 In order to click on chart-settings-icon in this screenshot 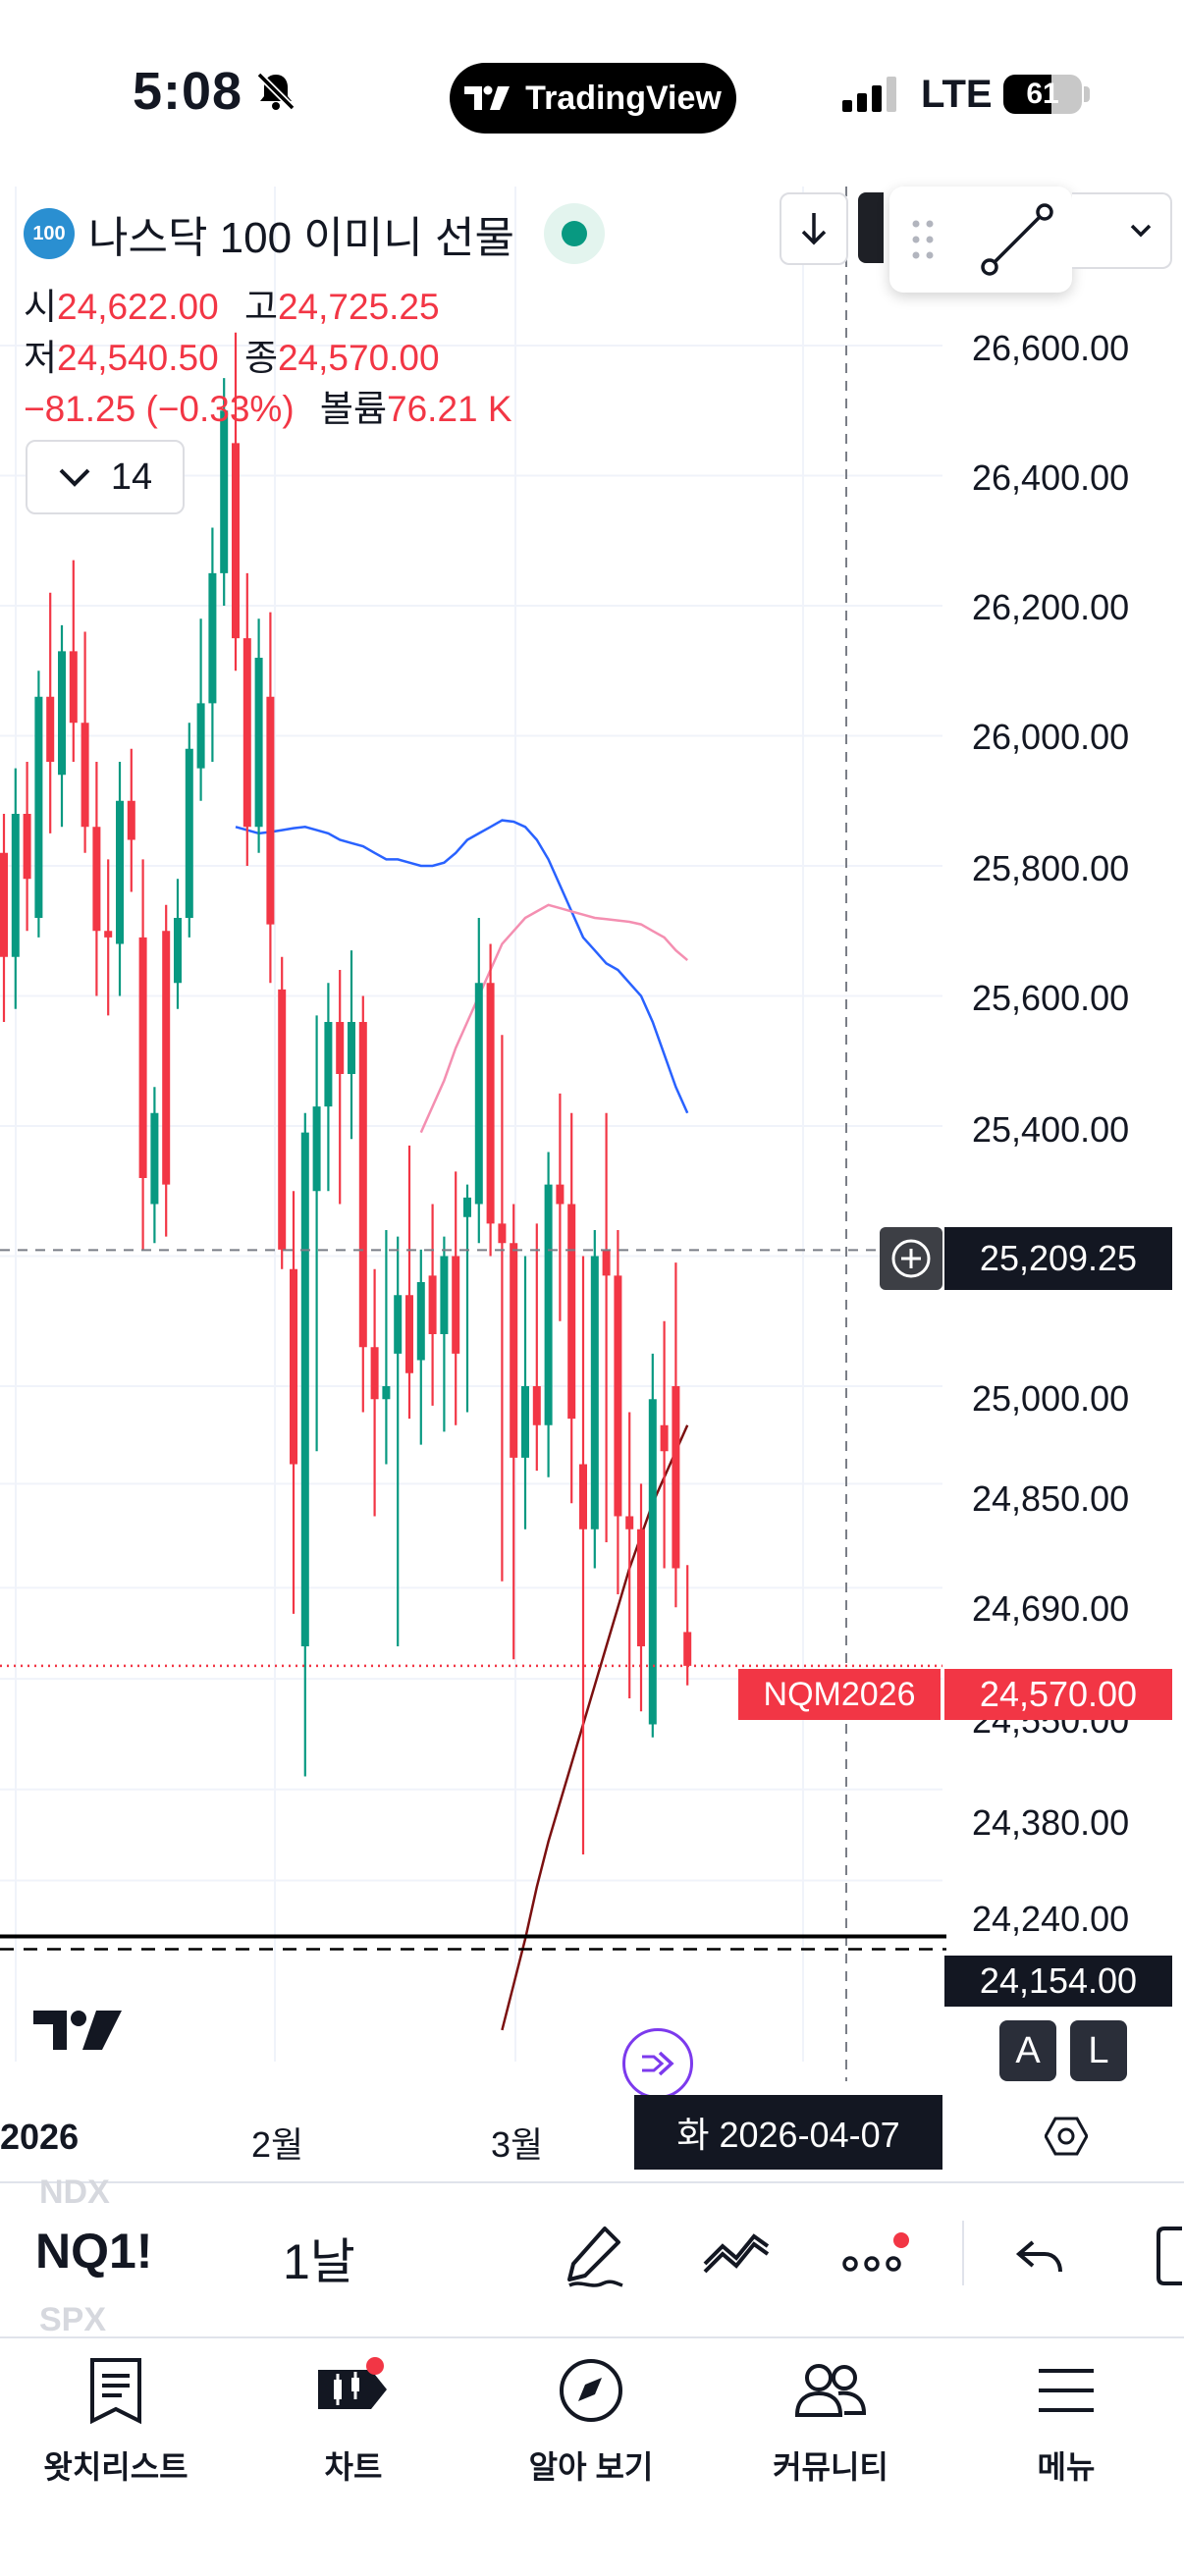, I will do `click(1067, 2139)`.